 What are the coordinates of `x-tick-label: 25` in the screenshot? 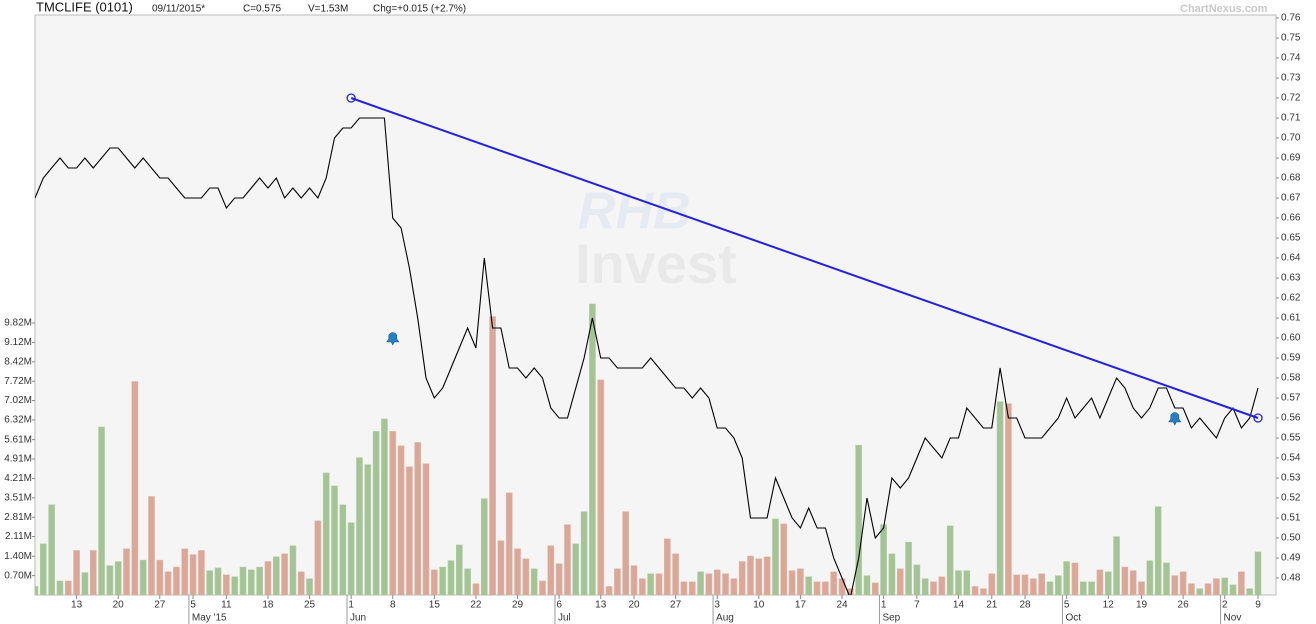 It's located at (310, 605).